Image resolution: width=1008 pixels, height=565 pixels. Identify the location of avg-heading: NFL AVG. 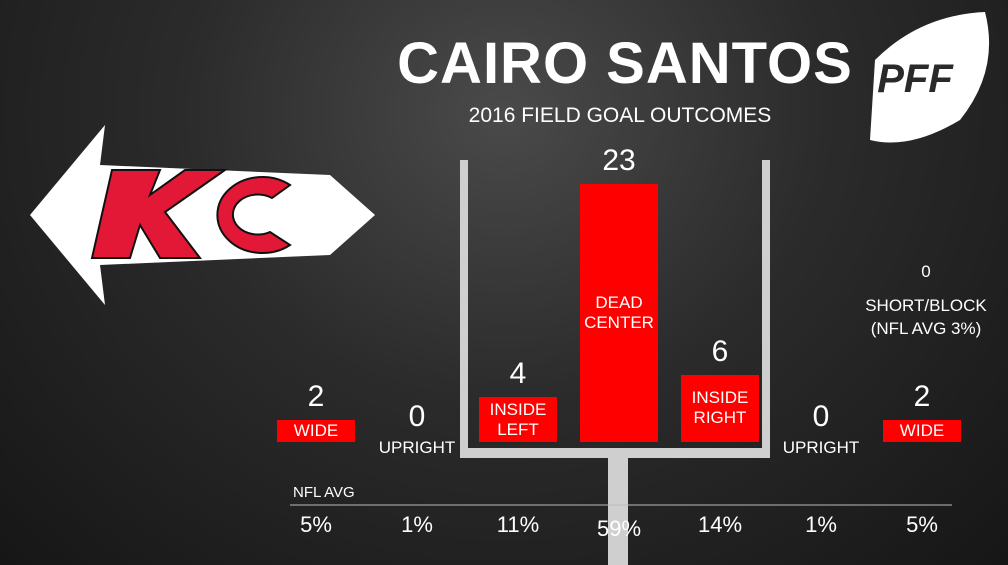
(324, 492).